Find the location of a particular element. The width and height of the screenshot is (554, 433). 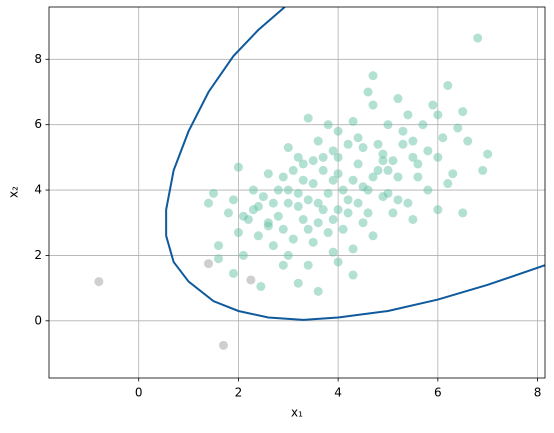

y-axis-label: x₂ is located at coordinates (14, 192).